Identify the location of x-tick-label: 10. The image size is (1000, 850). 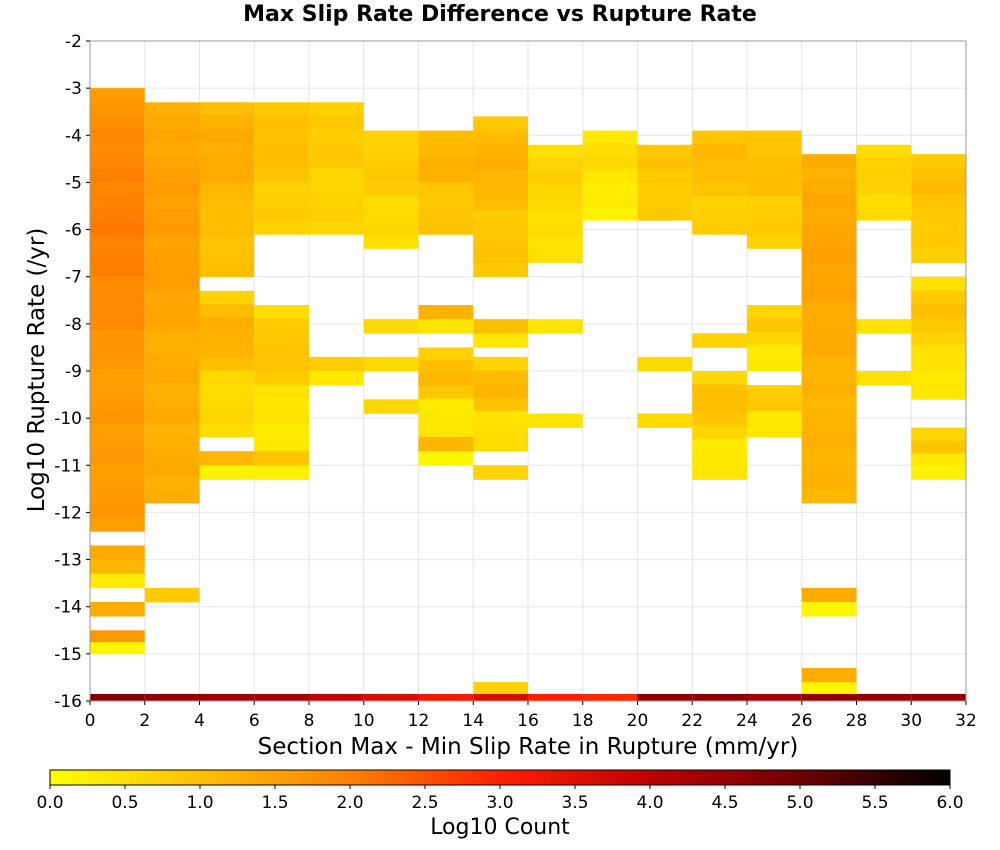
(364, 721).